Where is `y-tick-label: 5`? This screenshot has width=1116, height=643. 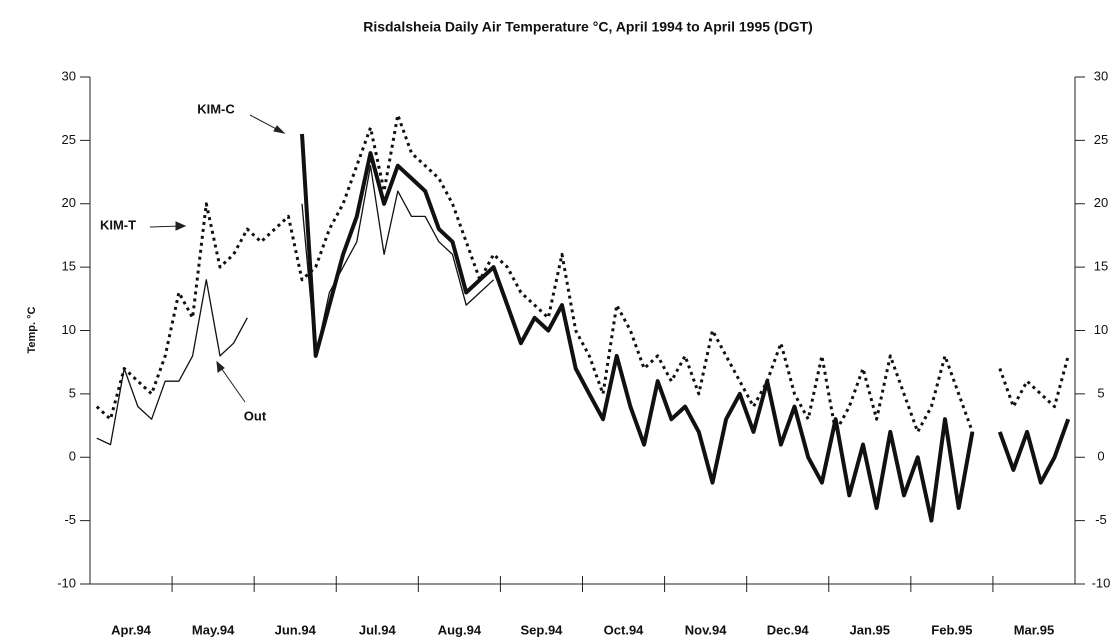 y-tick-label: 5 is located at coordinates (72, 392).